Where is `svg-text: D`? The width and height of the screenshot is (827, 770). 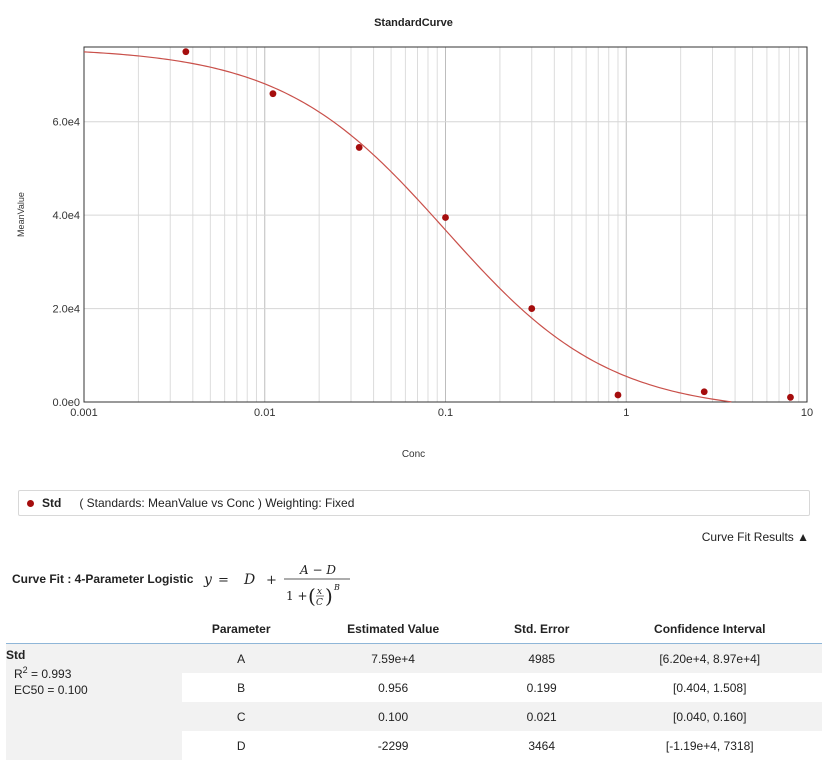 svg-text: D is located at coordinates (249, 580).